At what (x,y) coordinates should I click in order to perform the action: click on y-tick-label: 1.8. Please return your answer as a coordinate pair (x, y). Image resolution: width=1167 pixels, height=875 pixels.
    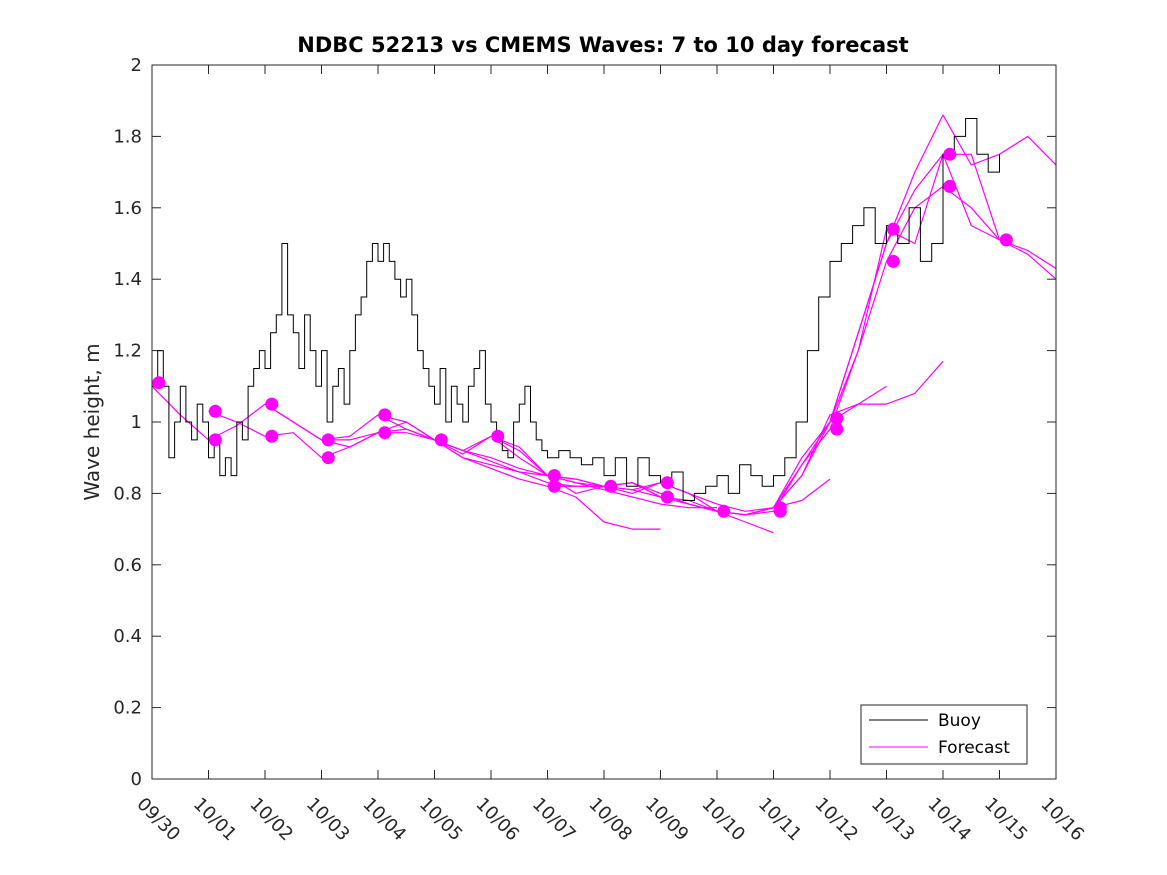
    Looking at the image, I should click on (127, 136).